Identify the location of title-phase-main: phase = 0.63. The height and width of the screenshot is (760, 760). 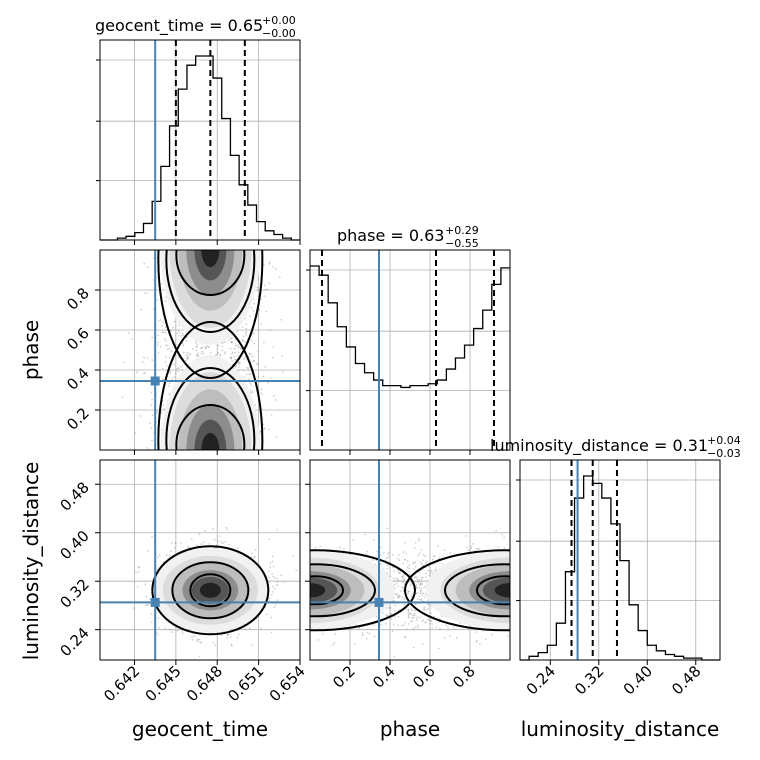
(390, 235).